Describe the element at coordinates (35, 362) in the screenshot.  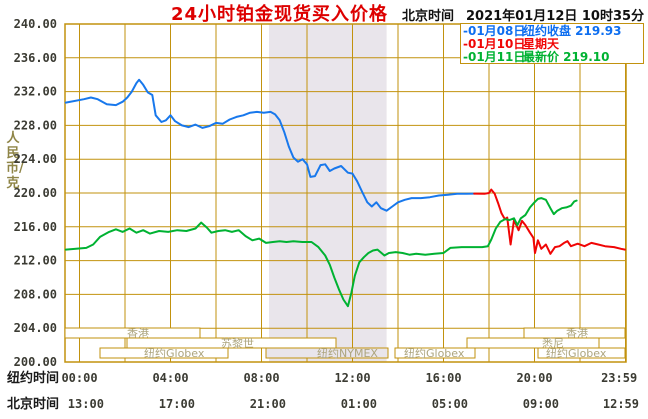
I see `y-tick-label: 200.00` at that location.